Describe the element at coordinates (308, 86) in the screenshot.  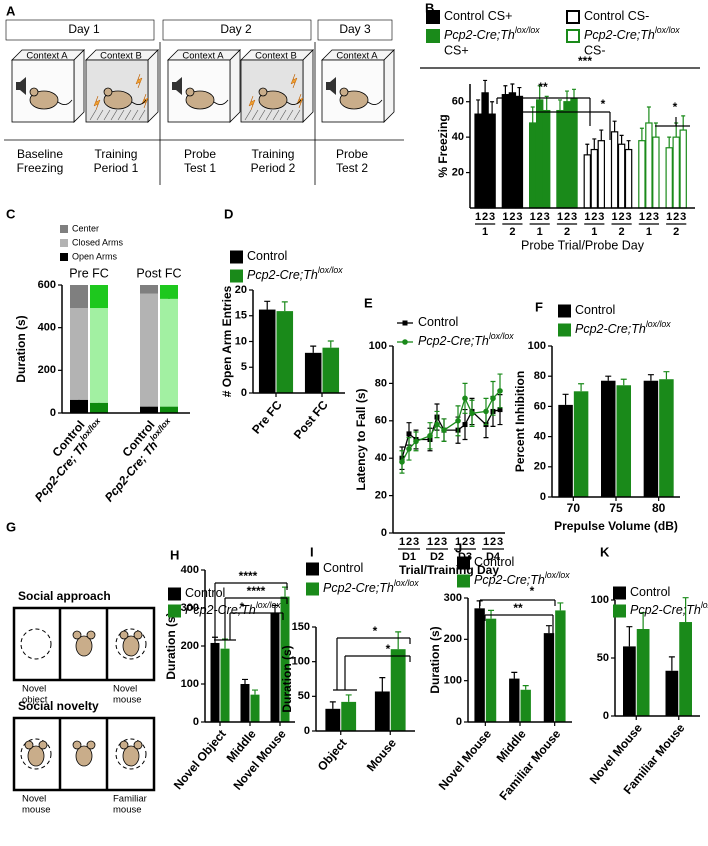
I see `chamber-side` at that location.